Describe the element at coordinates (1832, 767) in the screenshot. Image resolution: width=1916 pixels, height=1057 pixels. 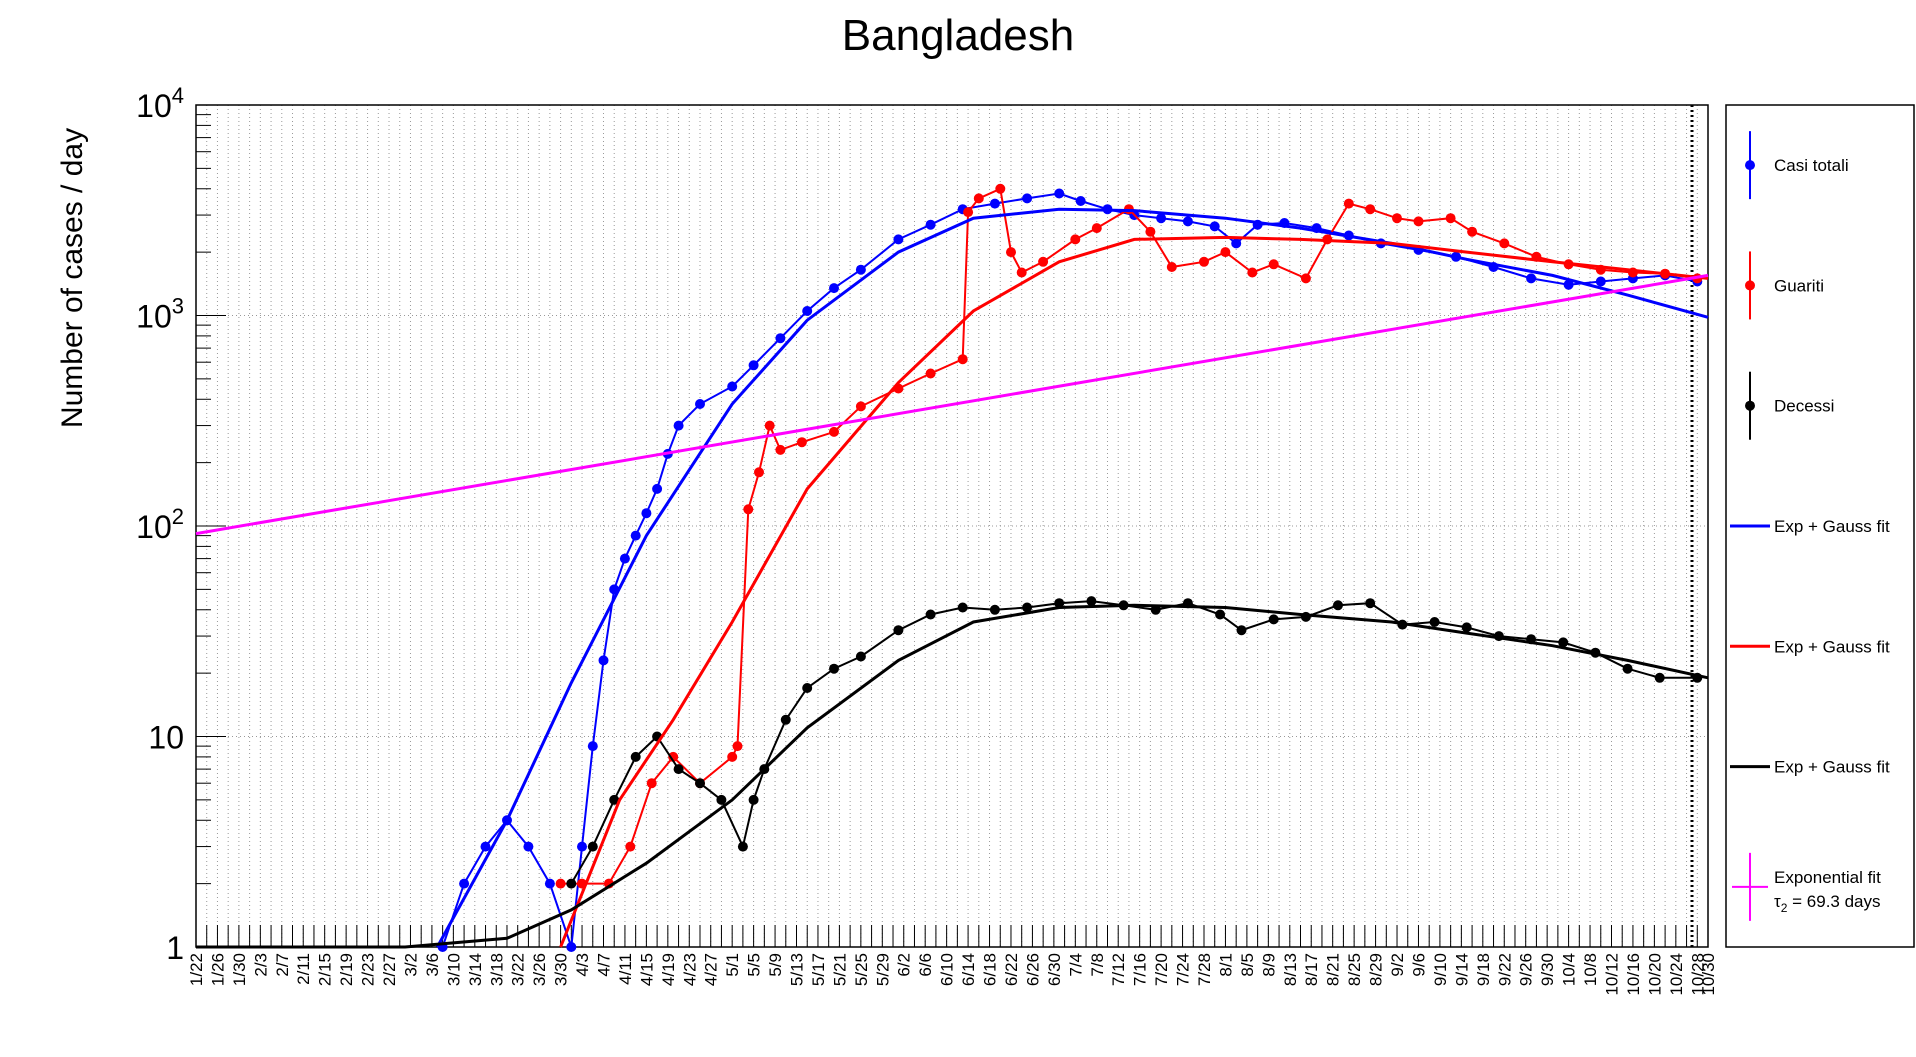
I see `legend-label: Exp + Gauss fit` at that location.